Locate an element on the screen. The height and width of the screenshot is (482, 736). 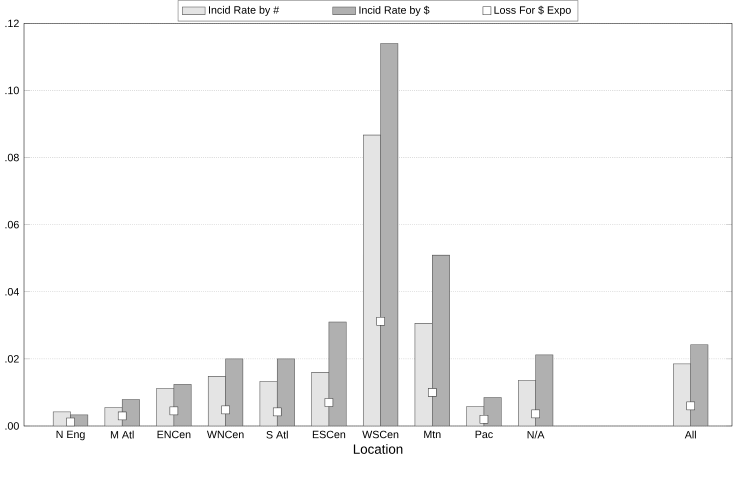
legend-label: Incid Rate by $ is located at coordinates (394, 11).